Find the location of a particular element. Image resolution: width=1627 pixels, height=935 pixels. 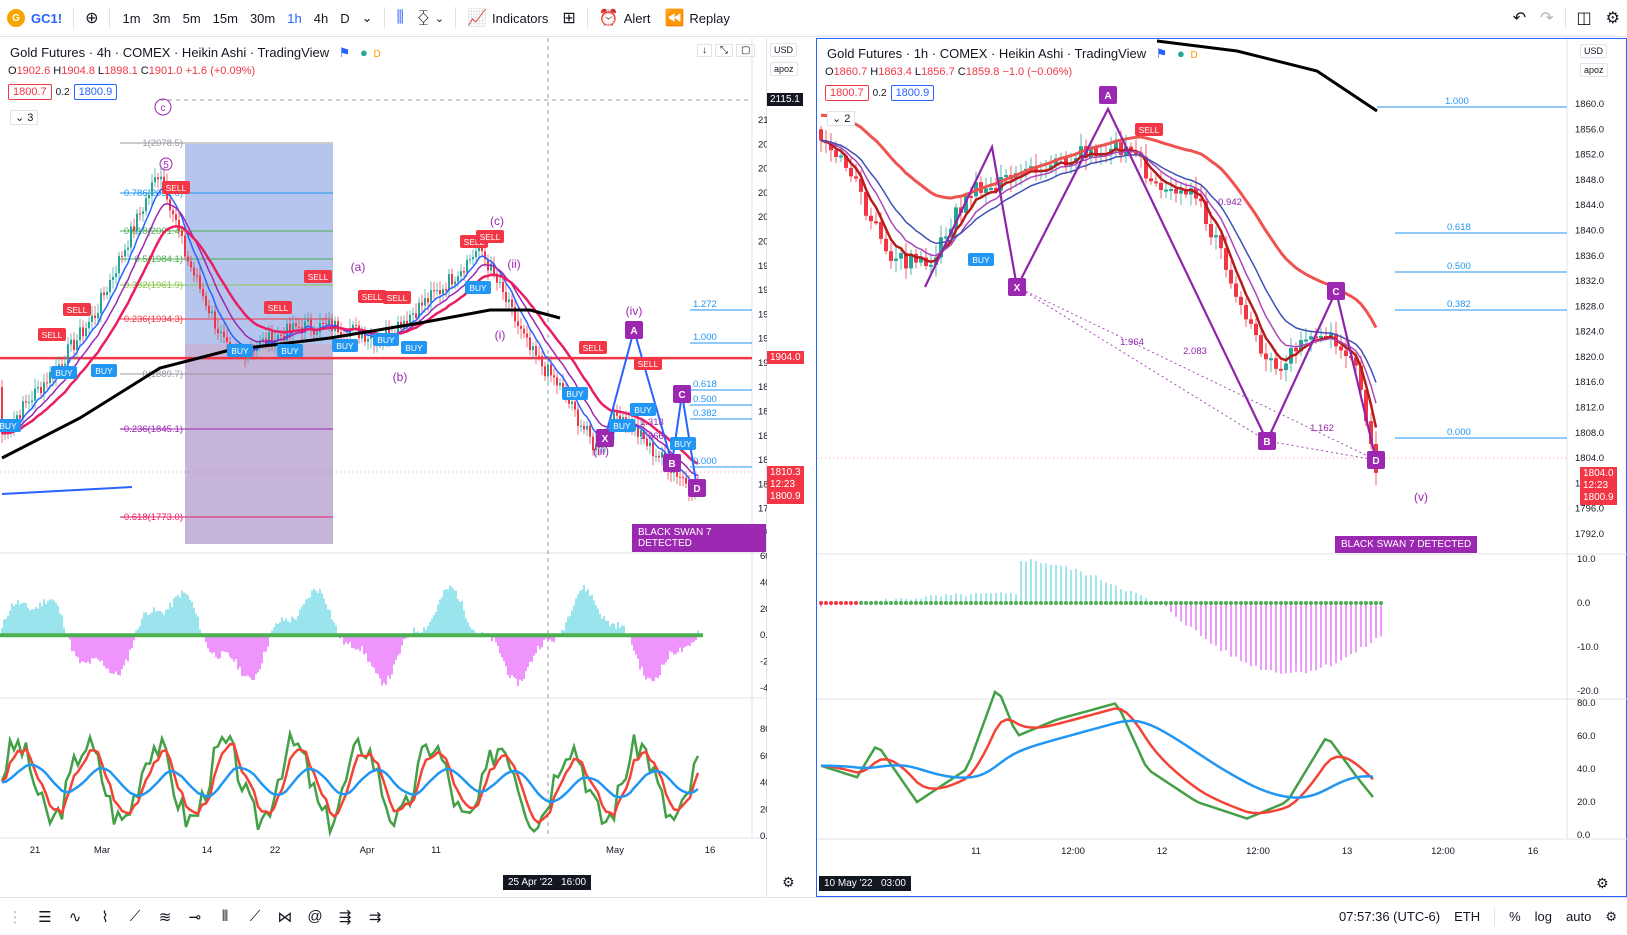

auto-toggle: auto is located at coordinates (1579, 916).